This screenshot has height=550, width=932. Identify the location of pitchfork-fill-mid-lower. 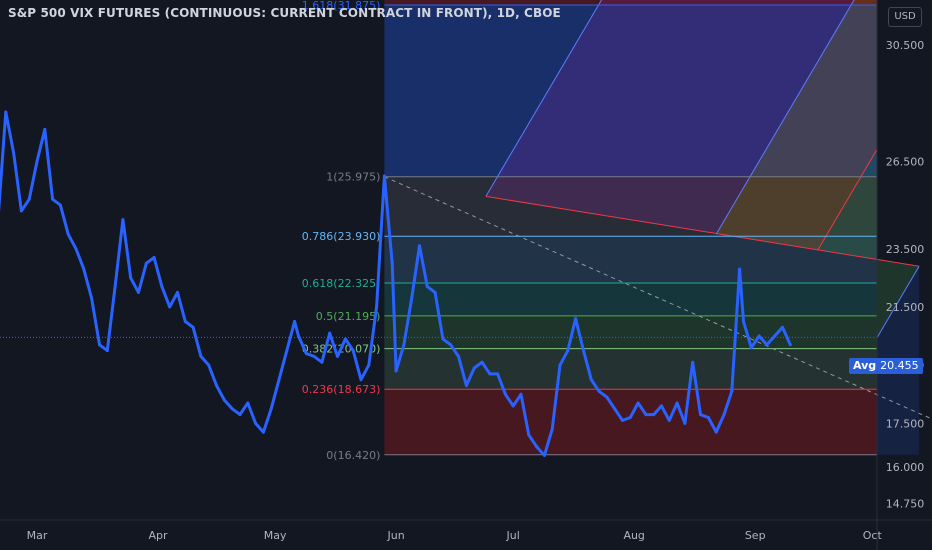
(868, 243).